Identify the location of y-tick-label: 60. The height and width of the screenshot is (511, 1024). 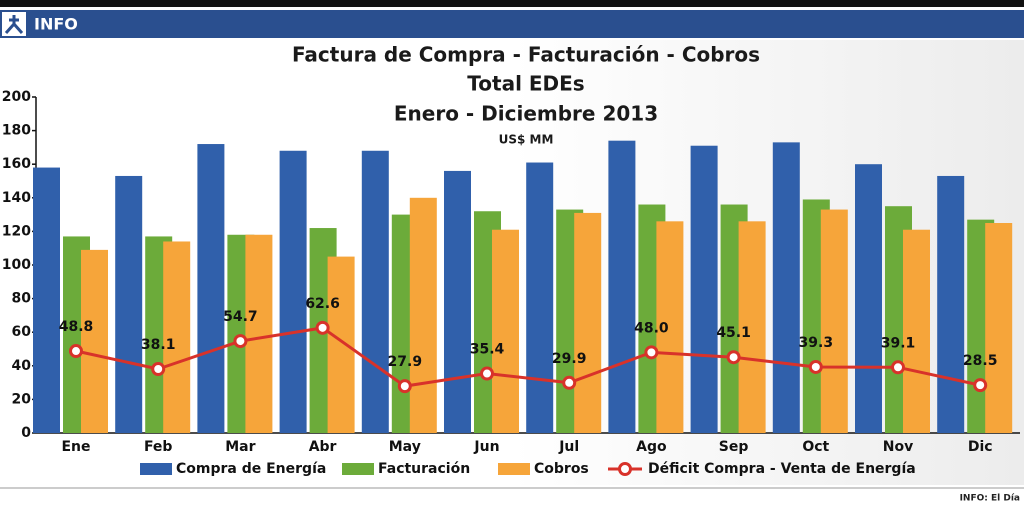
(22, 332).